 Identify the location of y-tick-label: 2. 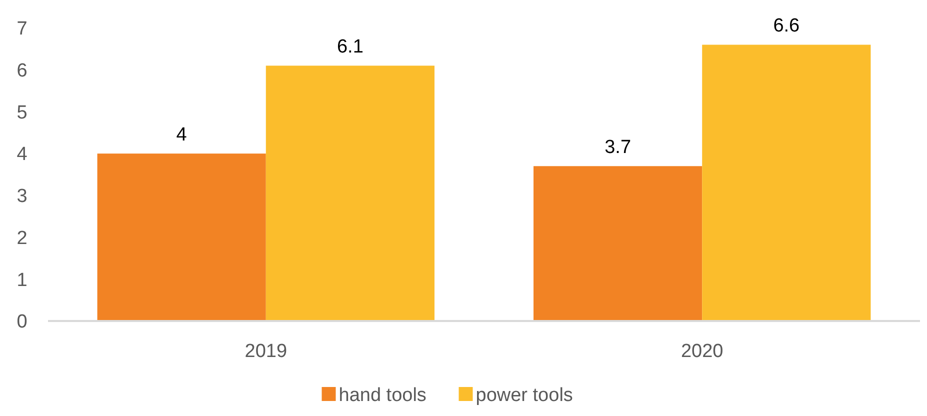
(22, 238).